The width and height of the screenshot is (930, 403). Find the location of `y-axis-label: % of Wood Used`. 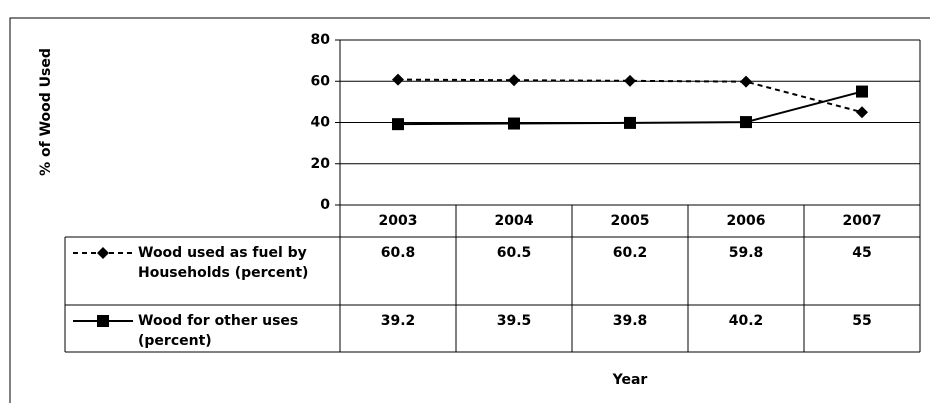

y-axis-label: % of Wood Used is located at coordinates (46, 112).